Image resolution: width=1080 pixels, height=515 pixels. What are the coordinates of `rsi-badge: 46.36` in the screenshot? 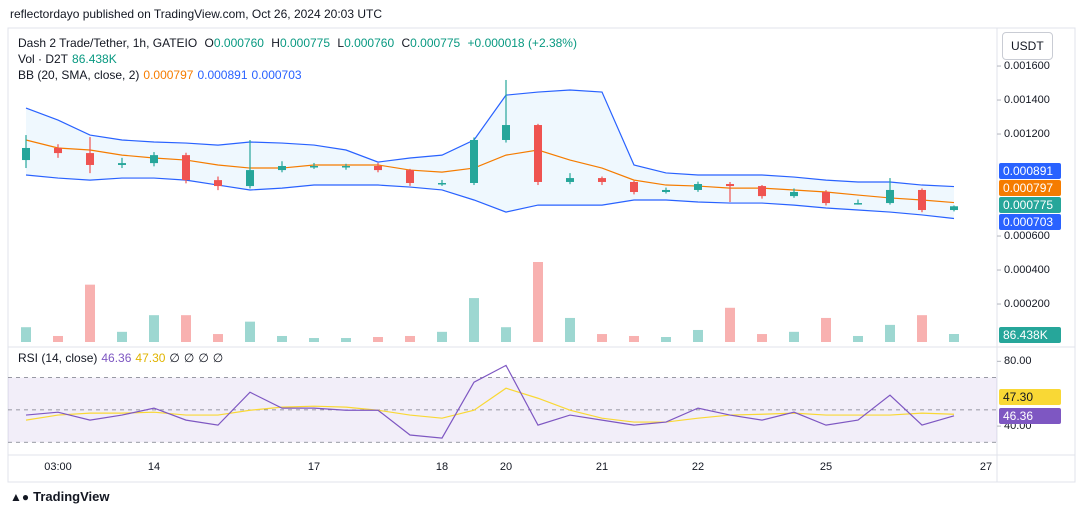 It's located at (1030, 416).